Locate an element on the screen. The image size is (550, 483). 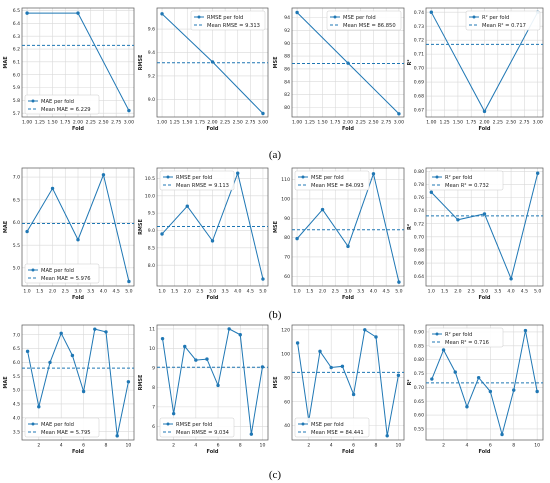
y-tick-label: 6.3 is located at coordinates (16, 37).